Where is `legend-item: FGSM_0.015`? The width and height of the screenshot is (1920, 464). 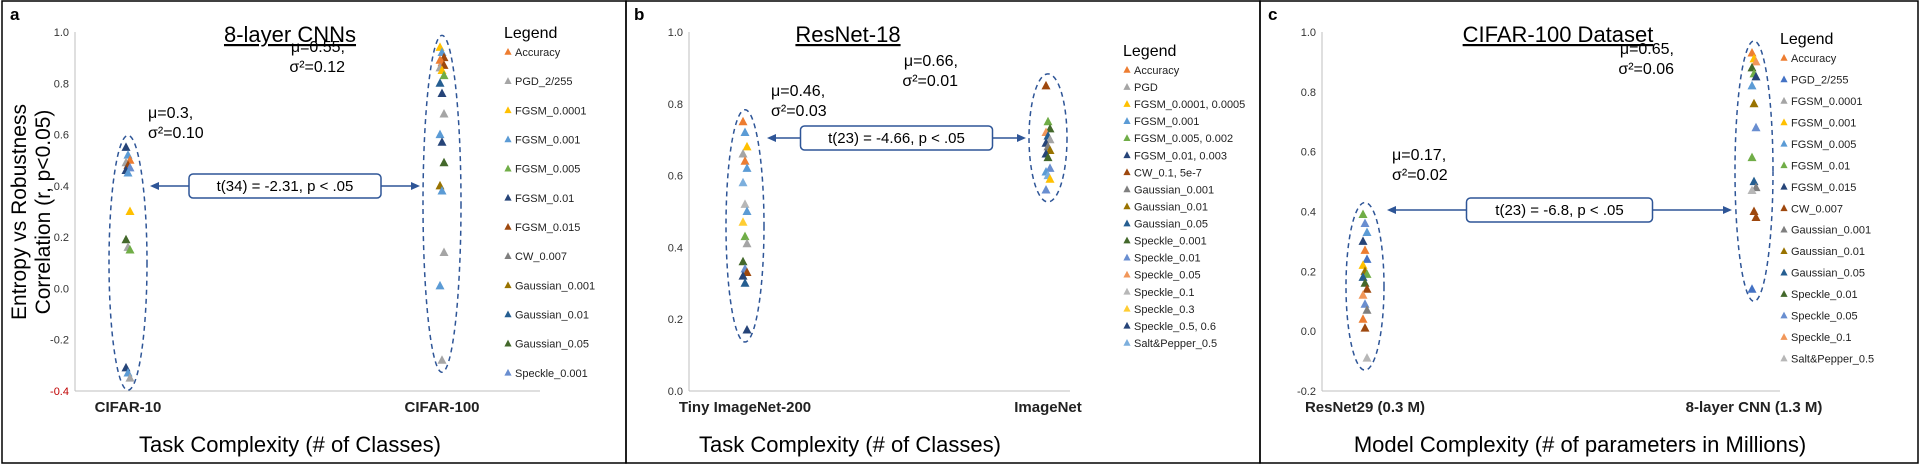
legend-item: FGSM_0.015 is located at coordinates (1823, 188).